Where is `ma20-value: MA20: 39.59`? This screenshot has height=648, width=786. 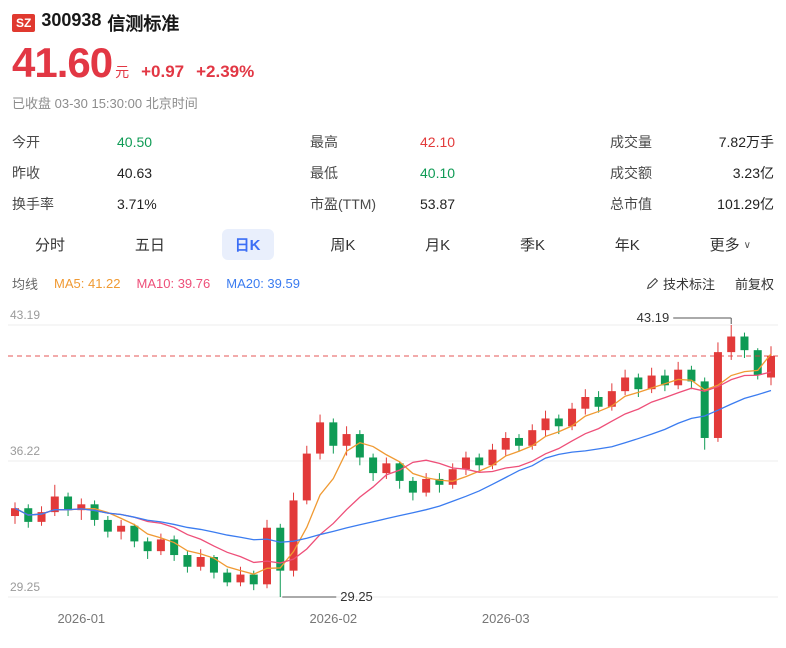
ma20-value: MA20: 39.59 is located at coordinates (263, 283).